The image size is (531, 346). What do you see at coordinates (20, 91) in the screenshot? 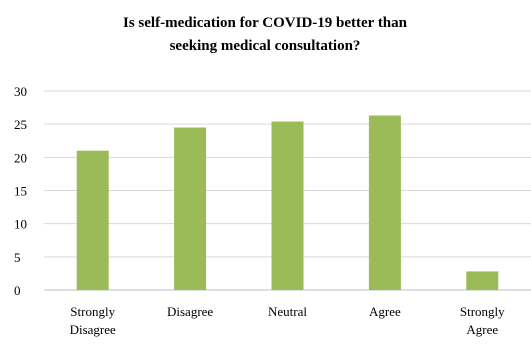
I see `y-tick-label: 30` at bounding box center [20, 91].